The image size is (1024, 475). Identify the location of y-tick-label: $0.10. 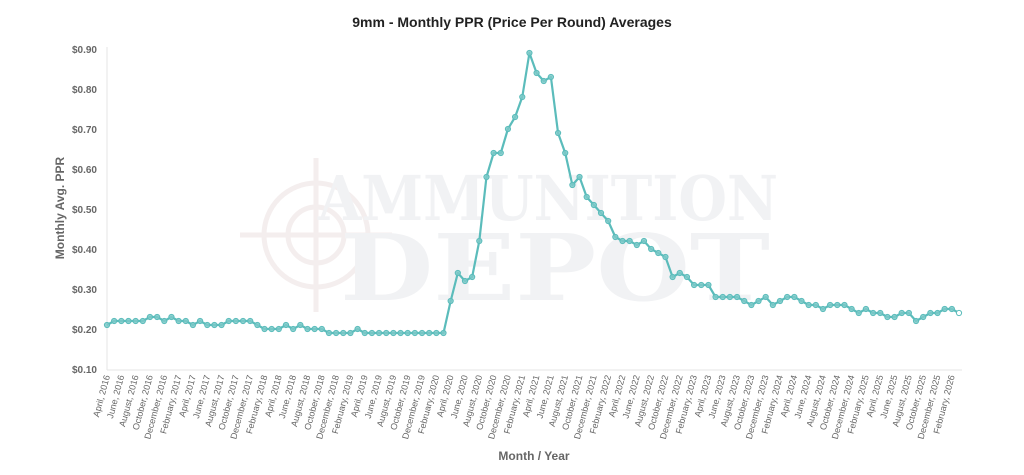
(84, 370).